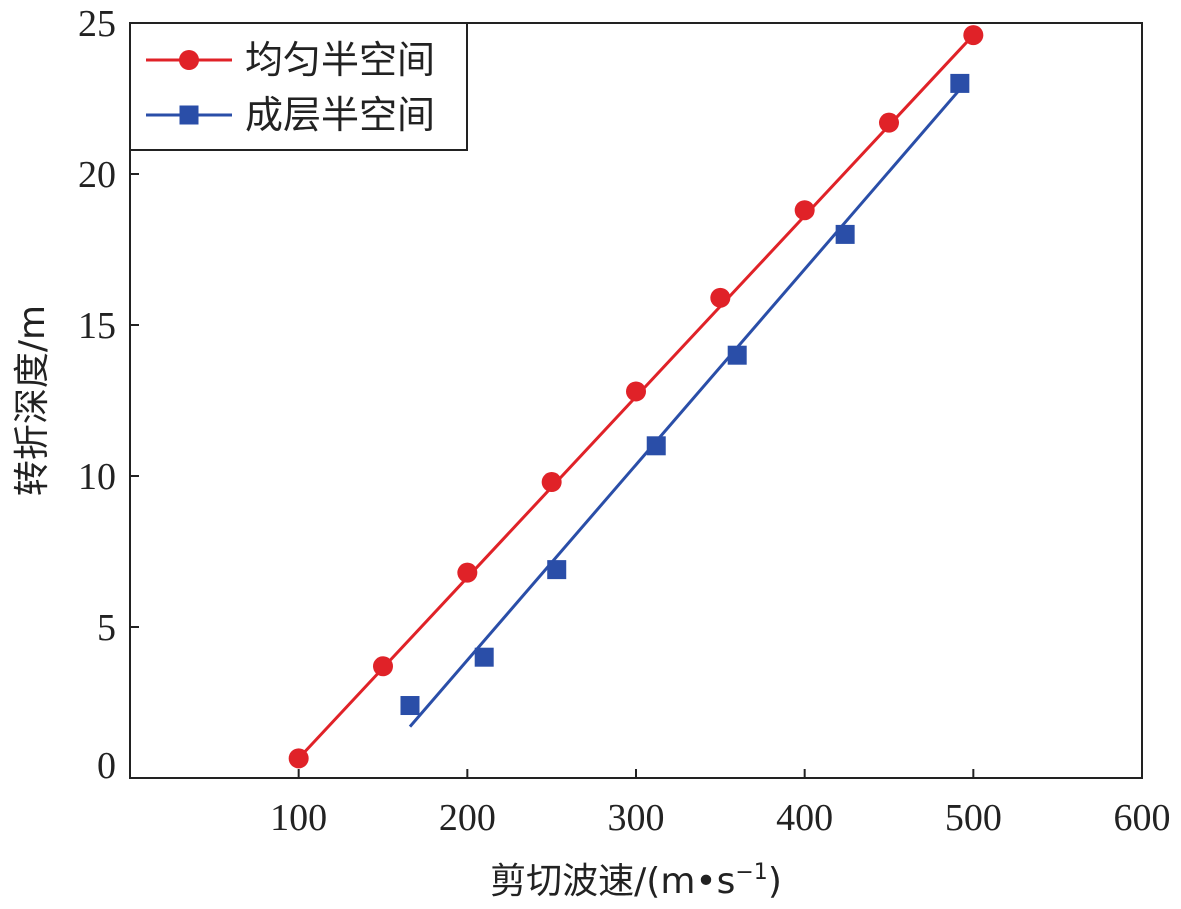 Image resolution: width=1181 pixels, height=909 pixels. I want to click on x-tick-label: 500, so click(973, 818).